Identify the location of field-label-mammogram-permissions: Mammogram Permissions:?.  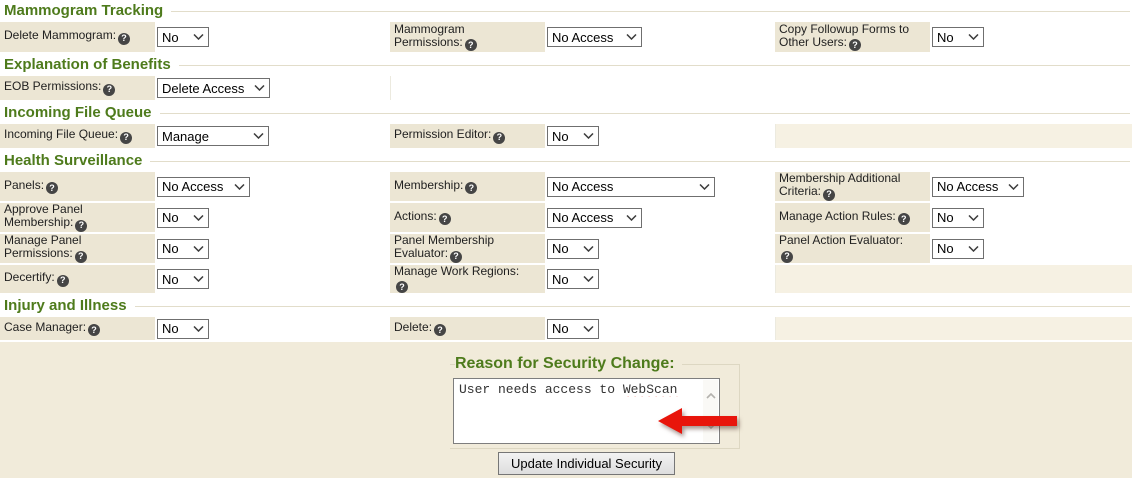
(467, 37).